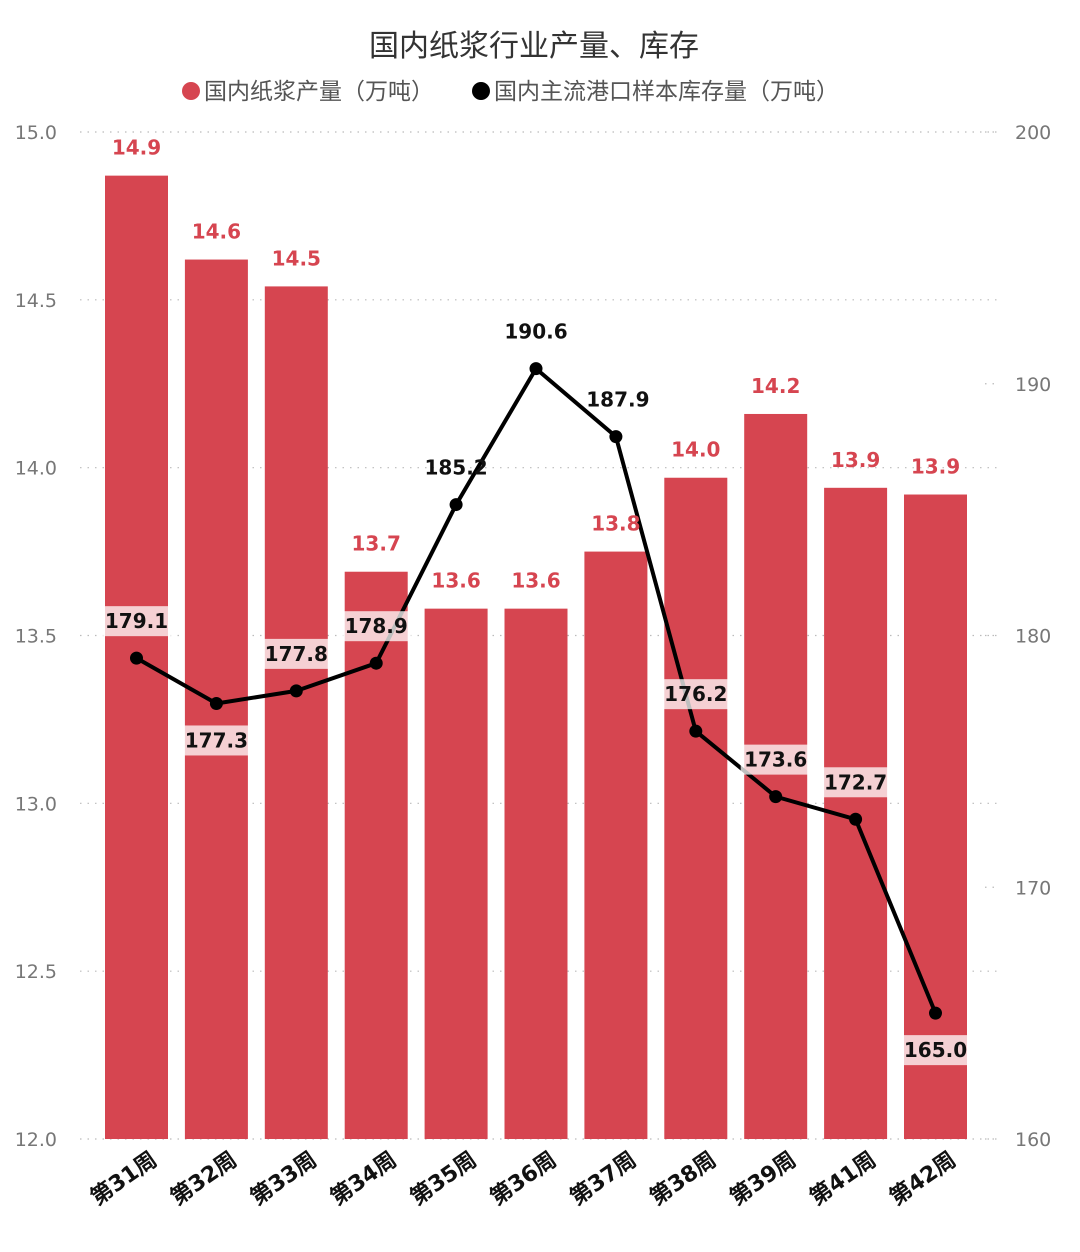 The height and width of the screenshot is (1252, 1080). What do you see at coordinates (376, 544) in the screenshot?
I see `bar-data-label: 13.7` at bounding box center [376, 544].